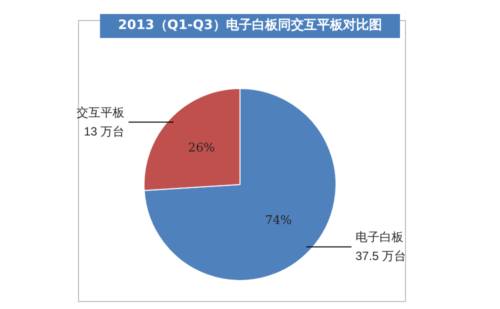  I want to click on text: 37.5 万台, so click(380, 256).